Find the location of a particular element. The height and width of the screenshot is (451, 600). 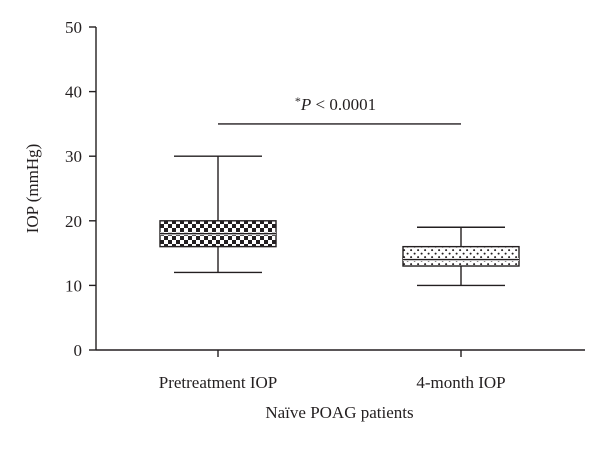

y-tick-label: 50 is located at coordinates (73, 27).